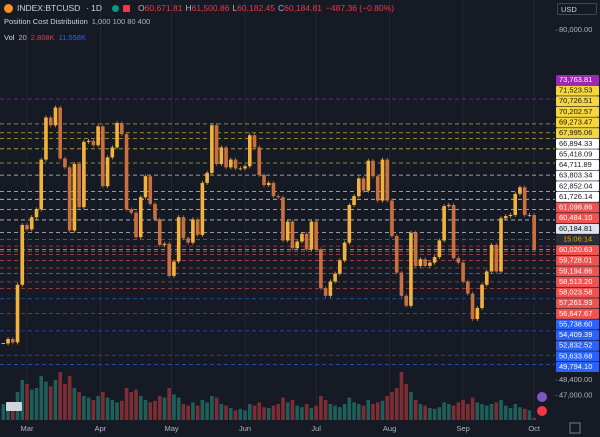 This screenshot has width=600, height=437. Describe the element at coordinates (93, 8) in the screenshot. I see `interval: 1D` at that location.